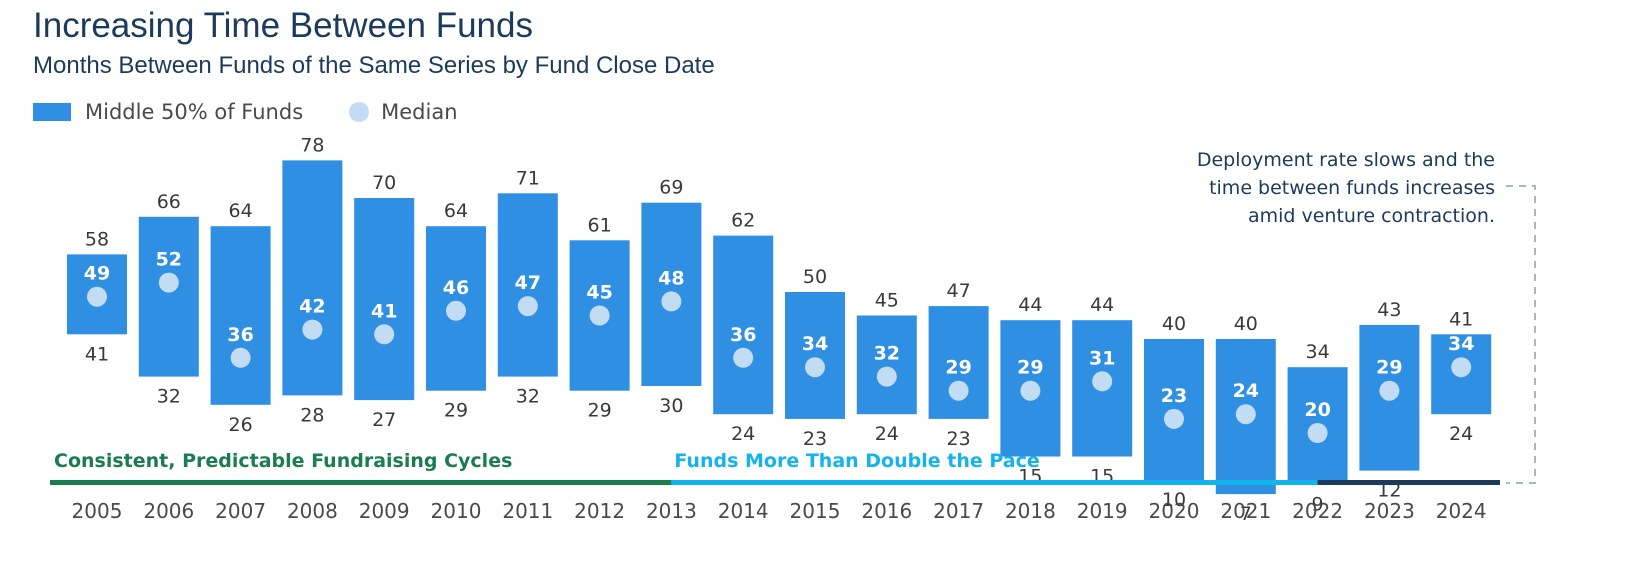  What do you see at coordinates (1174, 324) in the screenshot?
I see `upper-label-2020: 40` at bounding box center [1174, 324].